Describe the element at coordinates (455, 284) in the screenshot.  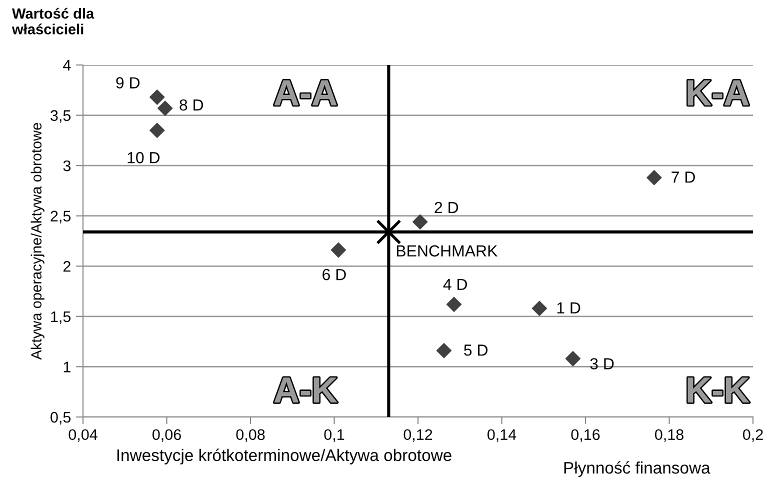
I see `annotation: 4 D` at that location.